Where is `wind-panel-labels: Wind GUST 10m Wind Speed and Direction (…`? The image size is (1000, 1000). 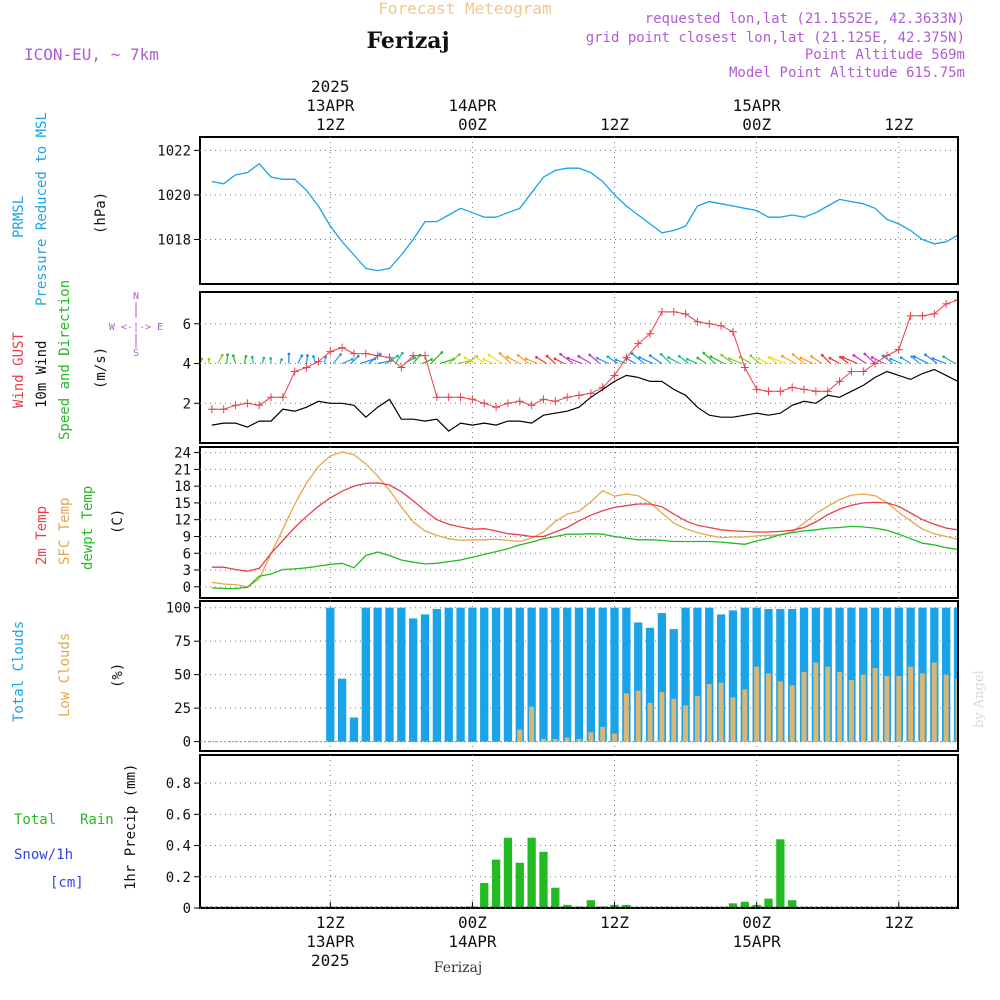 wind-panel-labels: Wind GUST 10m Wind Speed and Direction (… is located at coordinates (87, 360).